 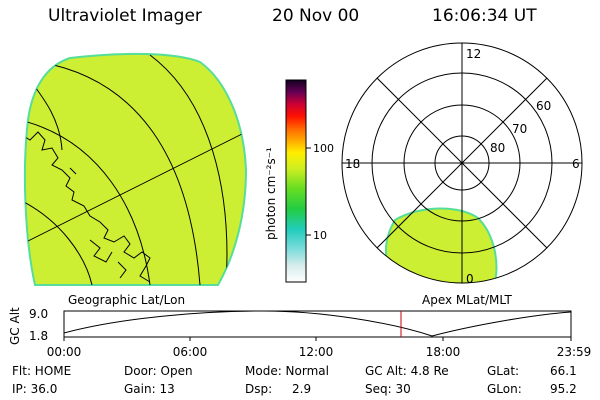 I want to click on status-glat-value: 66.1, so click(x=563, y=371).